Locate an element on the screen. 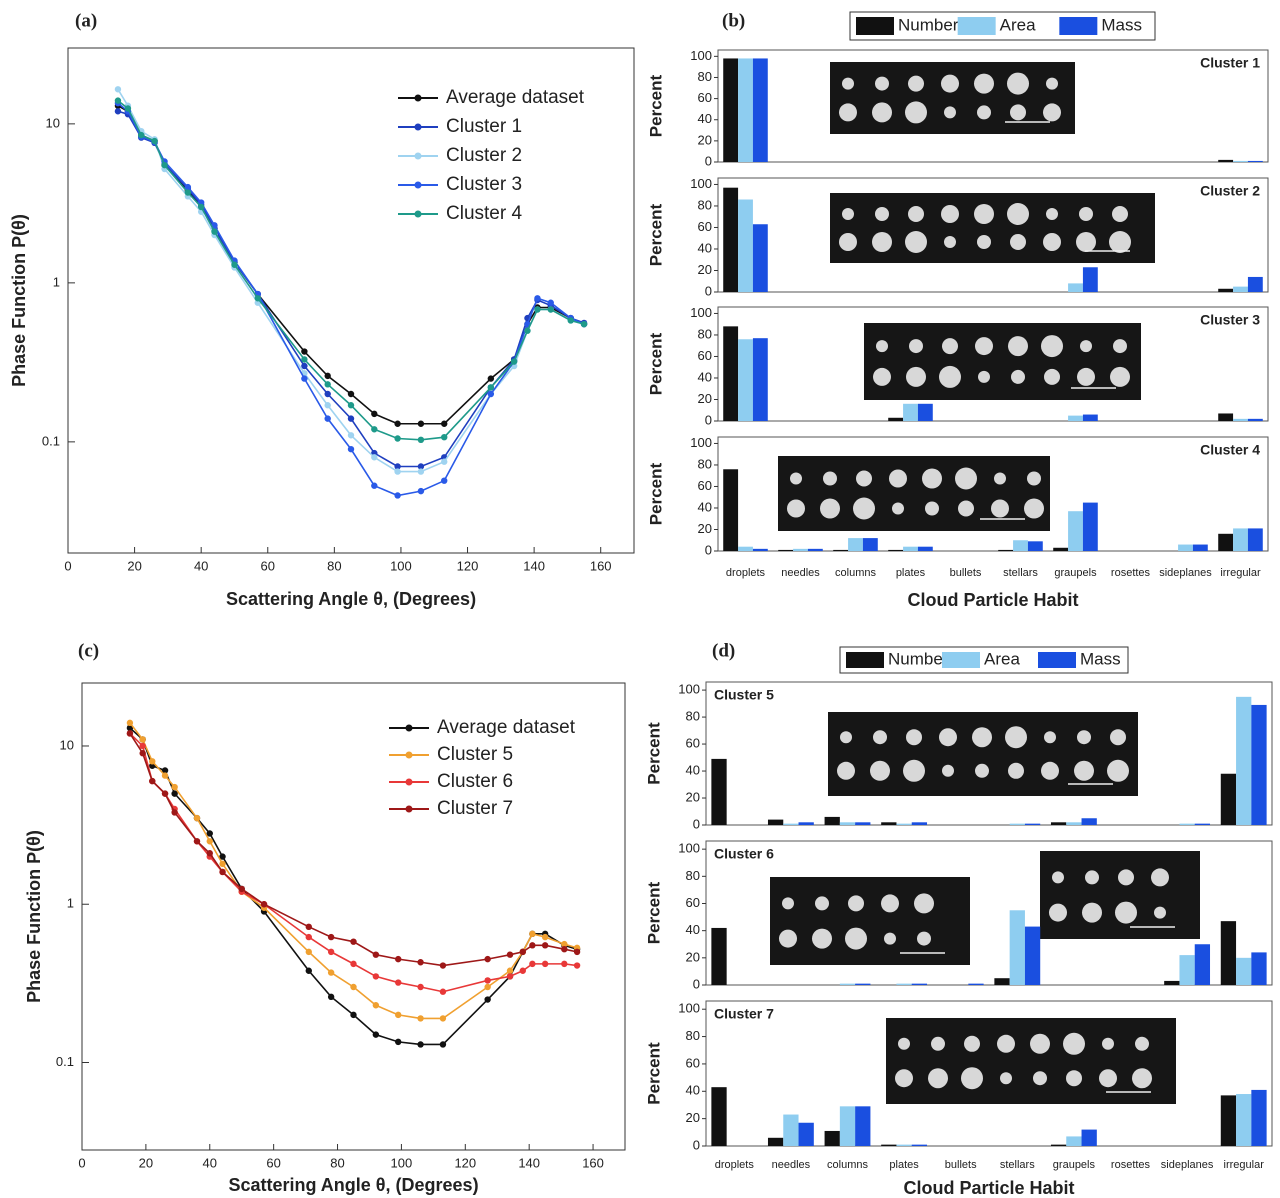  y-tick-label: 0 is located at coordinates (708, 419).